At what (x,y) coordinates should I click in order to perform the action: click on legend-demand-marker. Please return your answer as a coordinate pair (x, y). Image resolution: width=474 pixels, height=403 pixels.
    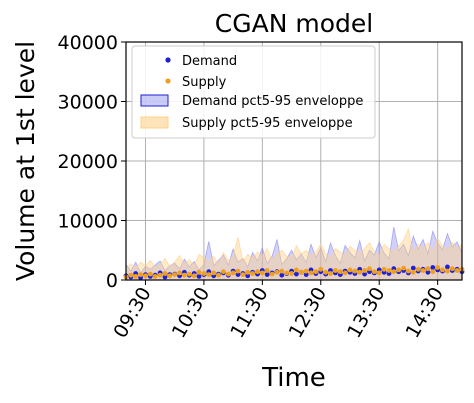
    Looking at the image, I should click on (168, 60).